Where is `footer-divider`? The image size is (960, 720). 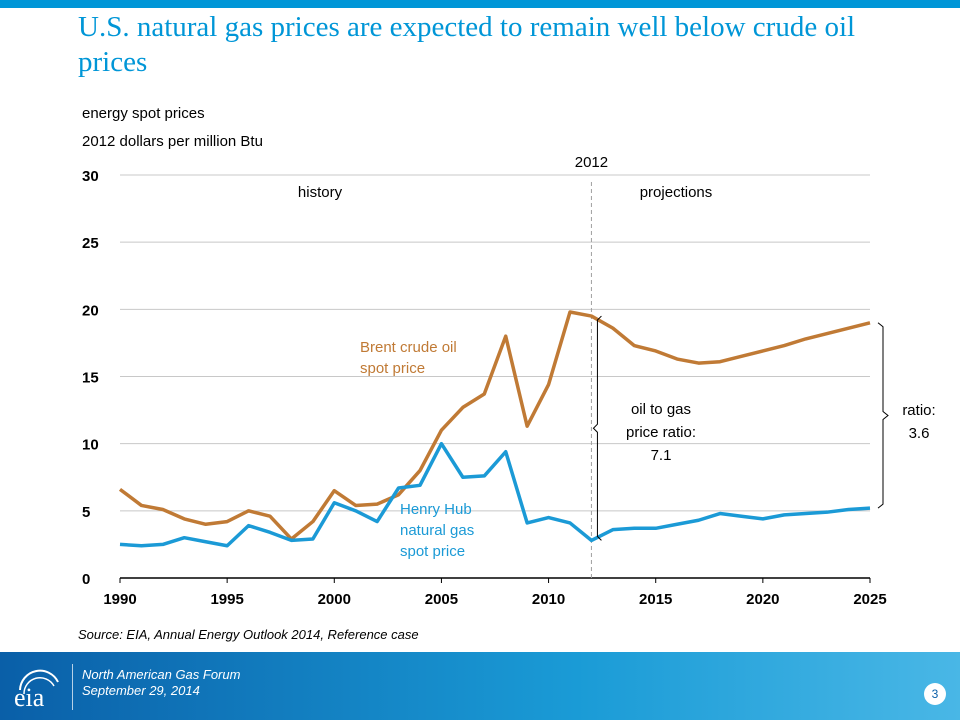
footer-divider is located at coordinates (72, 687).